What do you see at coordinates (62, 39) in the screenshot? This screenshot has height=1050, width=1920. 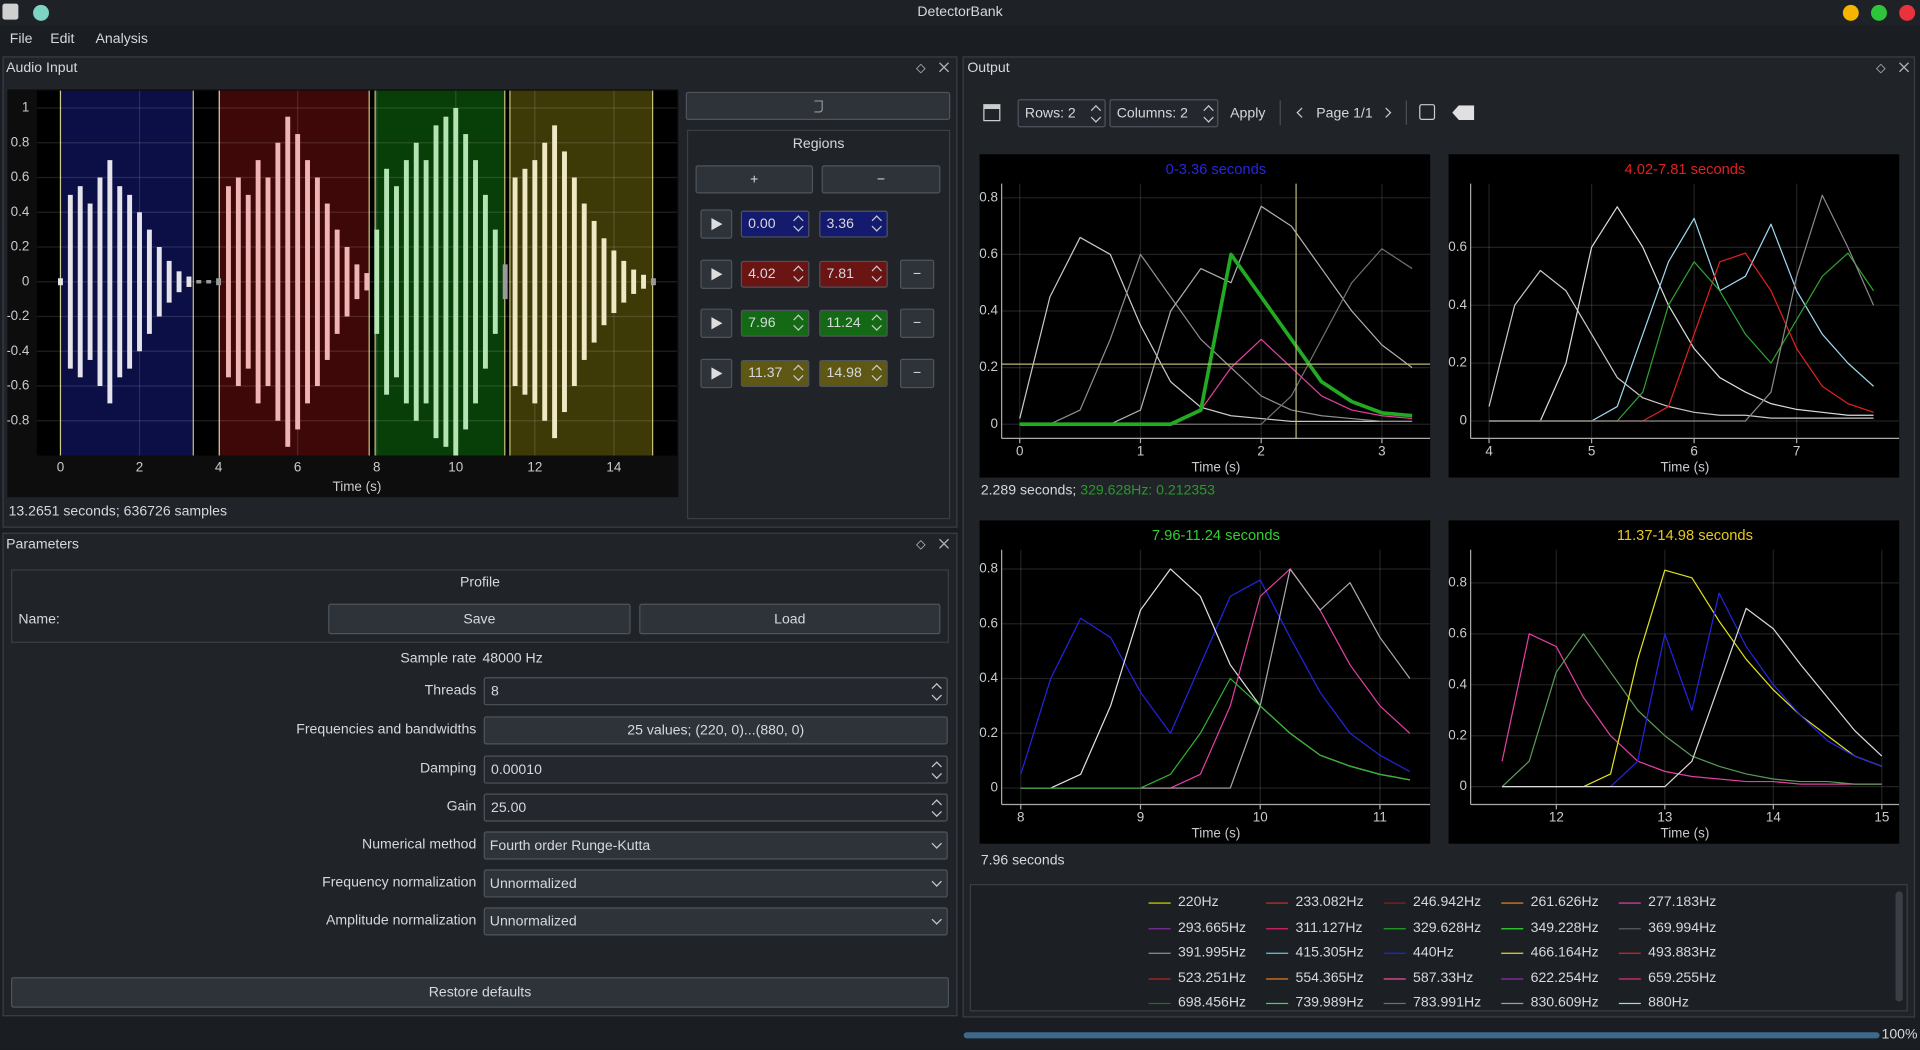 I see `menu-item: Edit` at bounding box center [62, 39].